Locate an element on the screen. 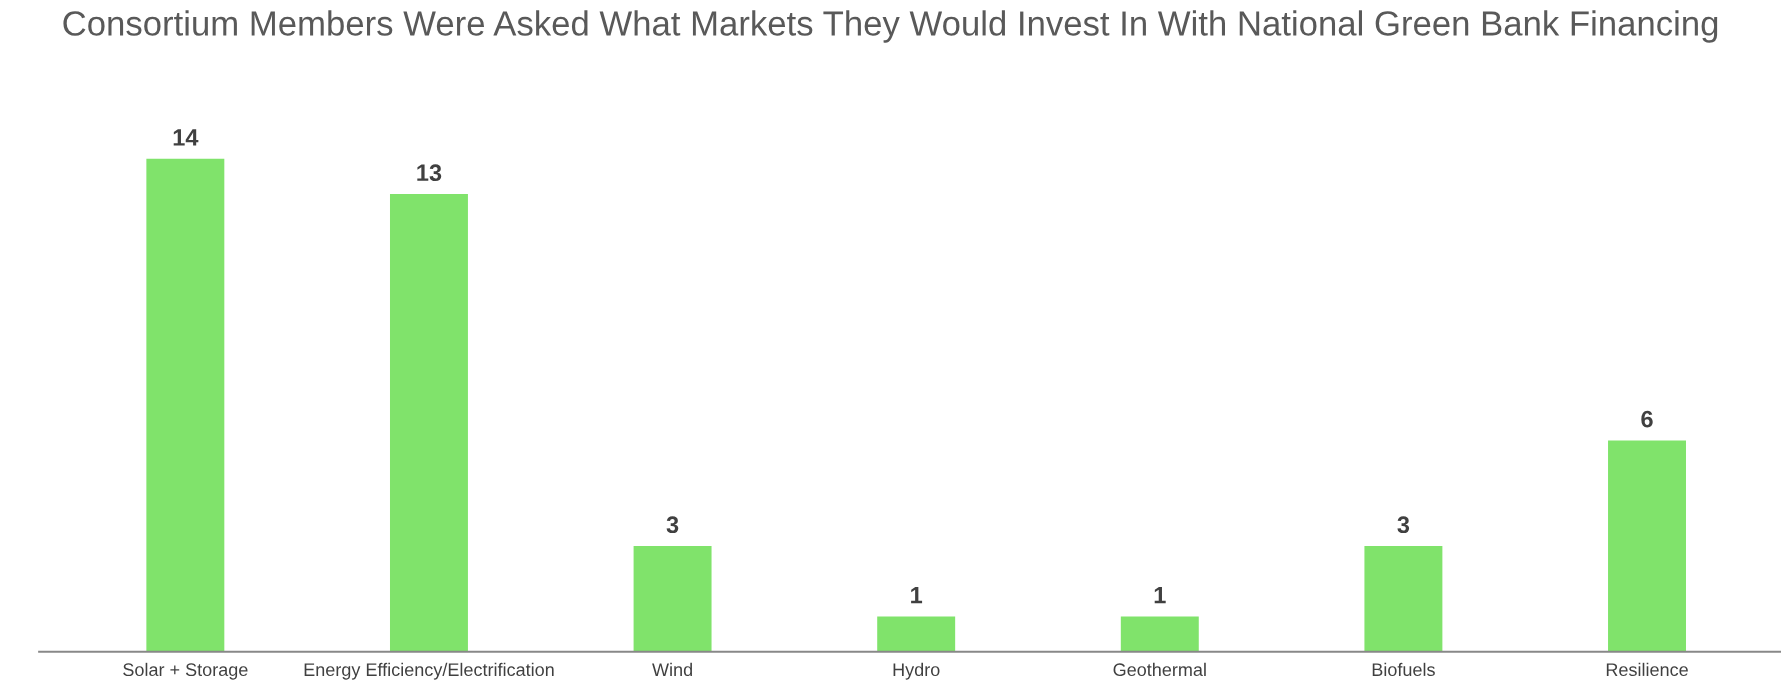  x-tick-label: Wind is located at coordinates (672, 669).